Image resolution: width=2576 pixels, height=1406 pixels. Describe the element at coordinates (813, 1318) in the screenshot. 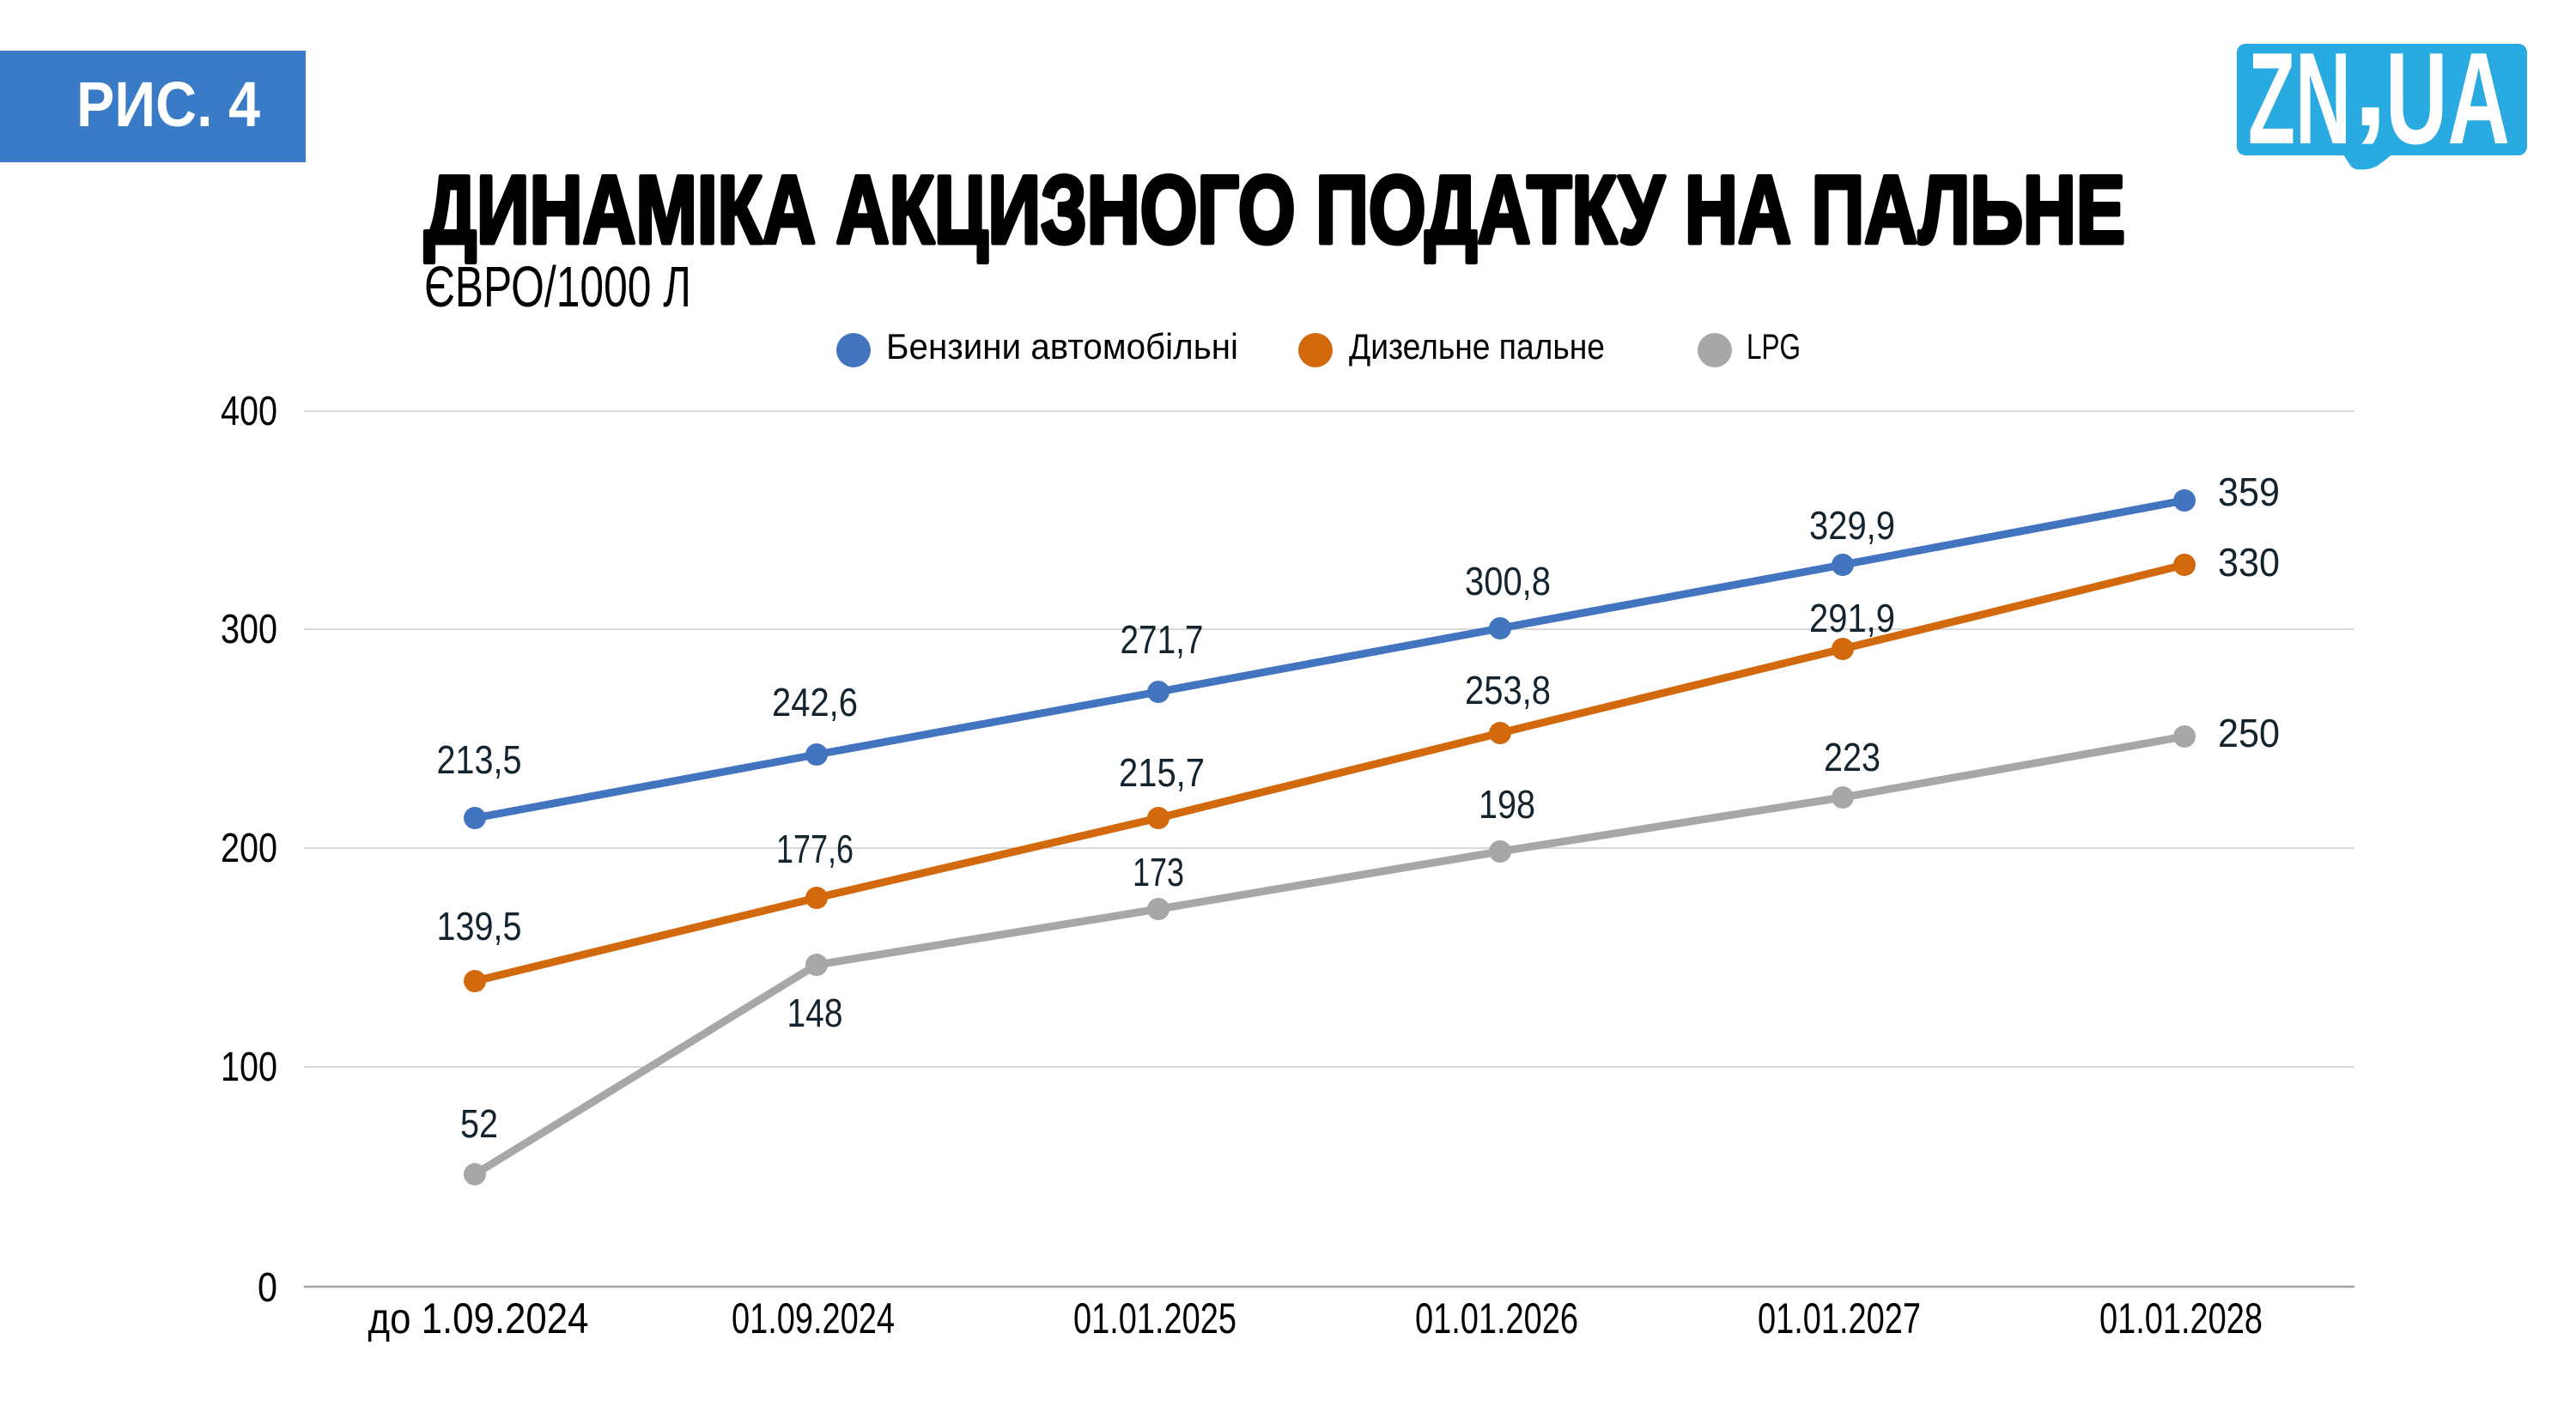

I see `svg-text: 01.09.2024` at that location.